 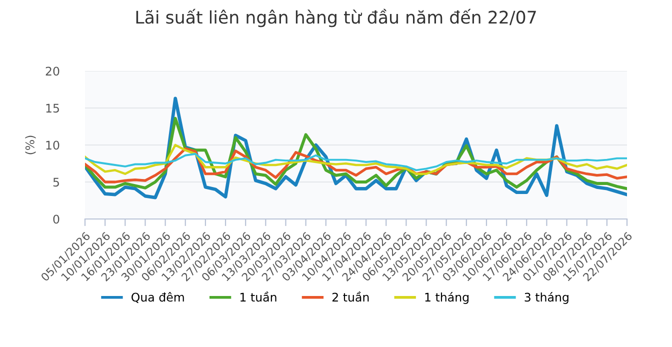 What do you see at coordinates (53, 71) in the screenshot?
I see `y-tick-label: 20` at bounding box center [53, 71].